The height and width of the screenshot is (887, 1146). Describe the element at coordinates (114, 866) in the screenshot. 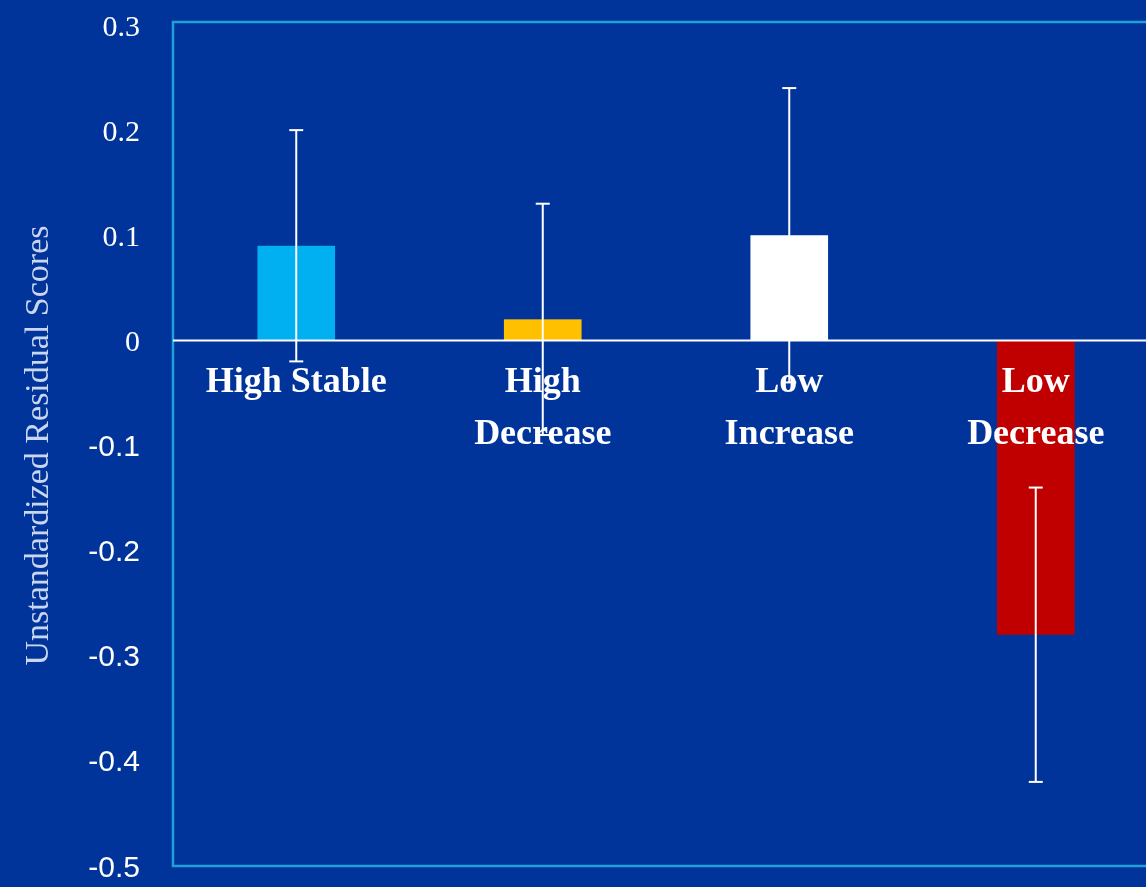

I see `y-tick-label: -0.5` at that location.